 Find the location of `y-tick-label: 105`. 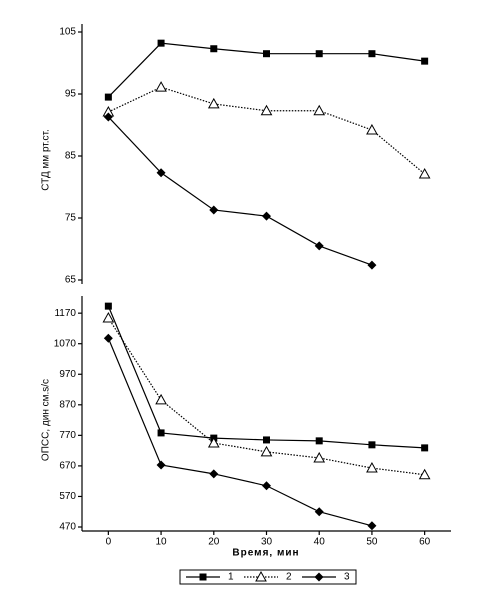

y-tick-label: 105 is located at coordinates (67, 32).